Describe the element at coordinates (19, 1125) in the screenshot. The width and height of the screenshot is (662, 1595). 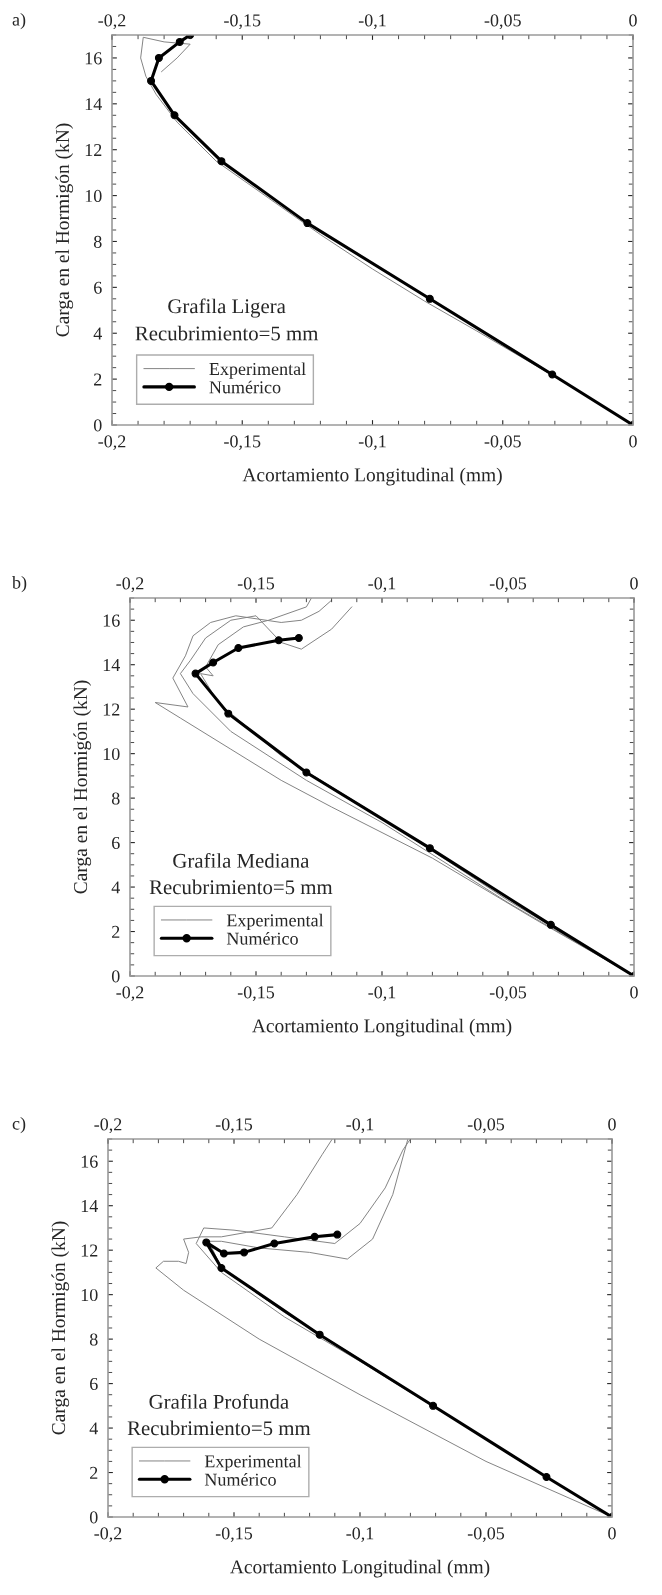
I see `text: c)` at that location.